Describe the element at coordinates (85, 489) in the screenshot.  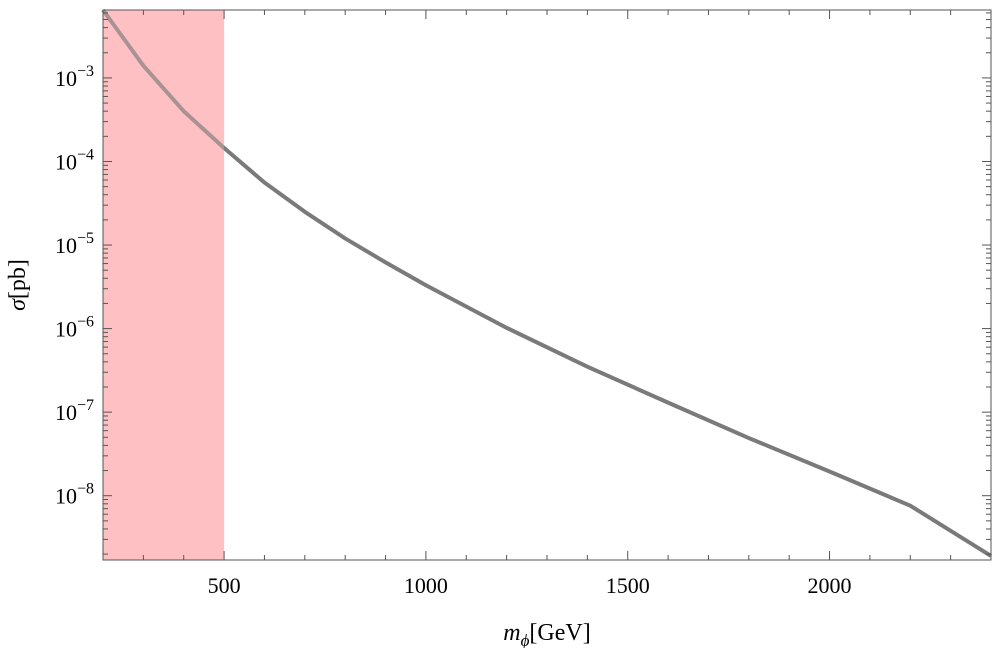
I see `y-tick-label-exponent: −8` at that location.